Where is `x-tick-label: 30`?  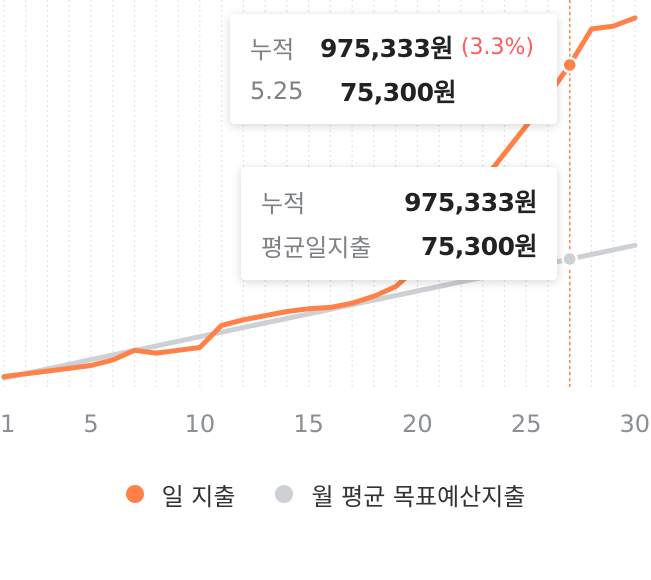
x-tick-label: 30 is located at coordinates (634, 424).